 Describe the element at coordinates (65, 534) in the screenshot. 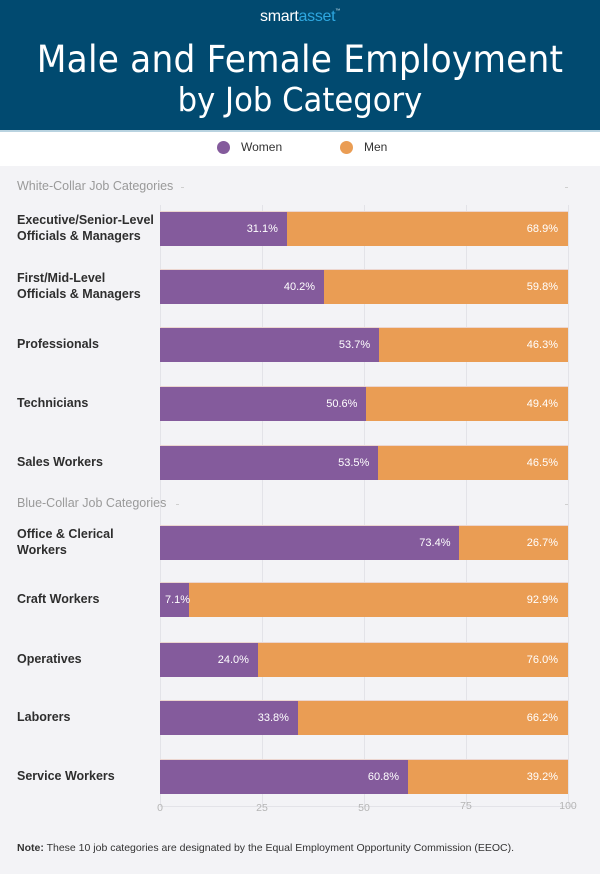

I see `category-label-line: Office & Clerical` at that location.